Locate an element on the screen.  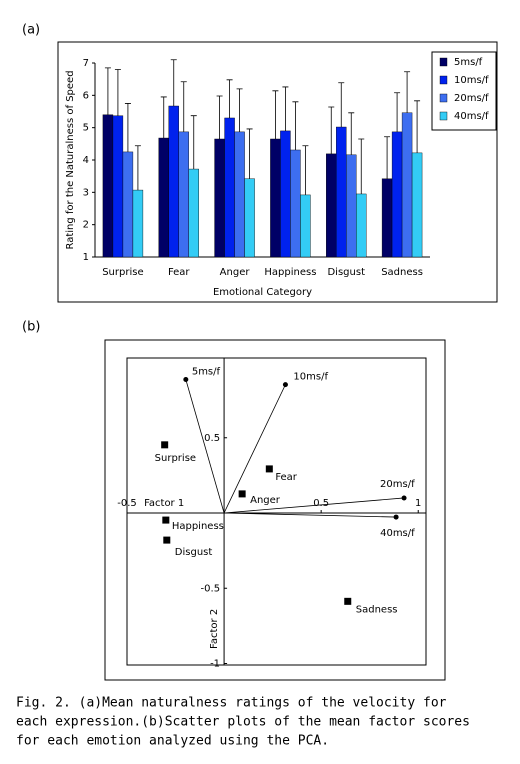
y-tick-label: 2 is located at coordinates (86, 225).